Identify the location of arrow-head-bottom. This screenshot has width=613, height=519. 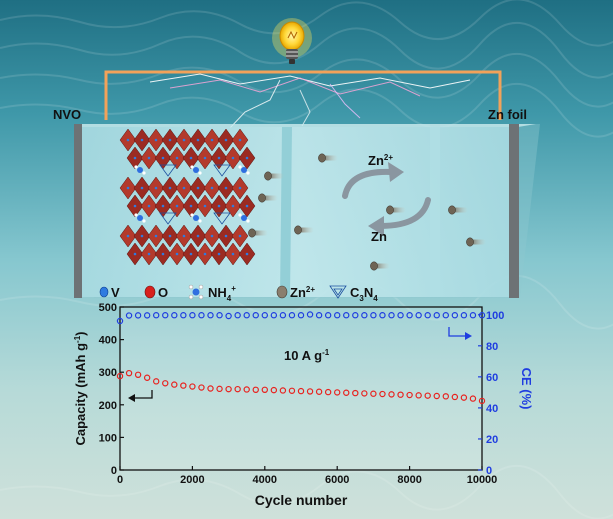
(376, 226).